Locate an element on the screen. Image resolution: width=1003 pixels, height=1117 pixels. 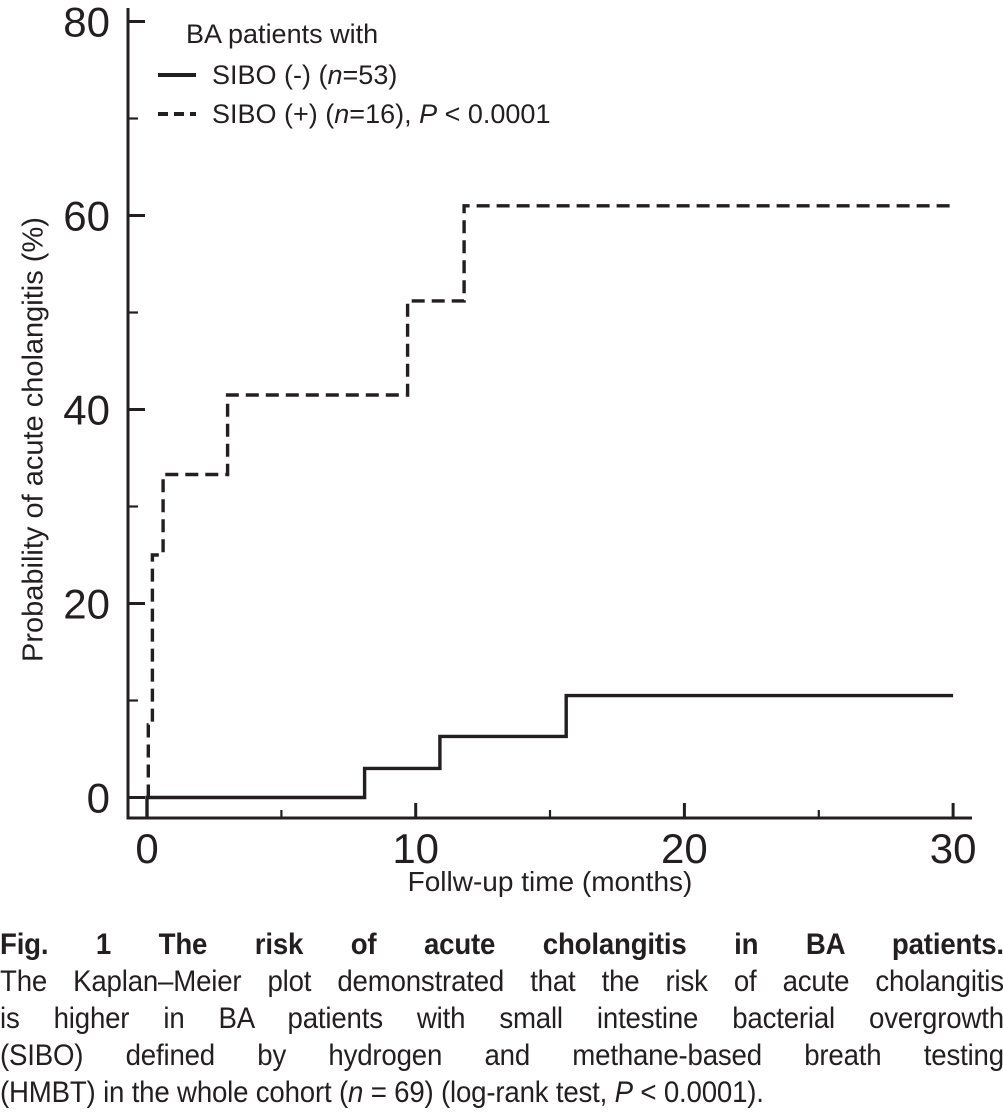
y-axis-label: Probability of acute cholangitis (%) is located at coordinates (33, 440).